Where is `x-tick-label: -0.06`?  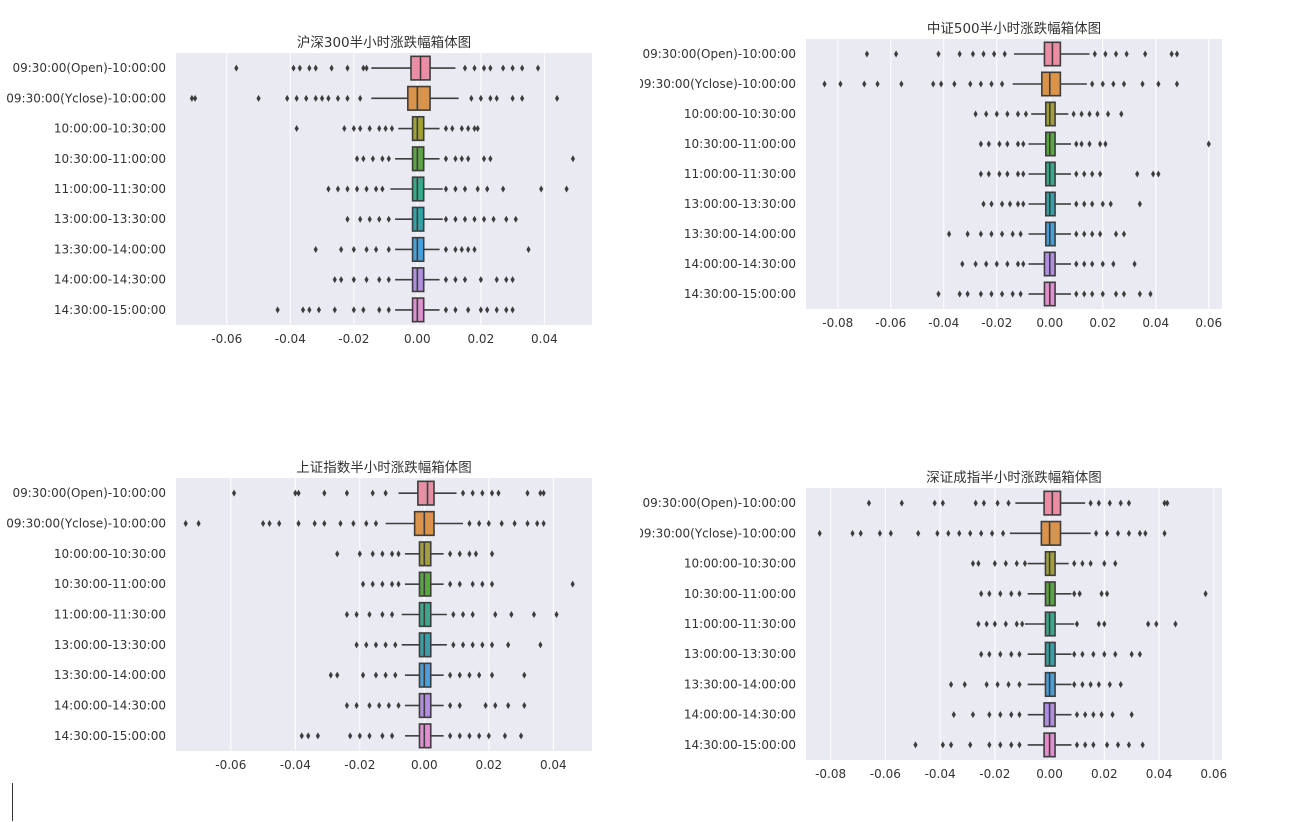
x-tick-label: -0.06 is located at coordinates (226, 339).